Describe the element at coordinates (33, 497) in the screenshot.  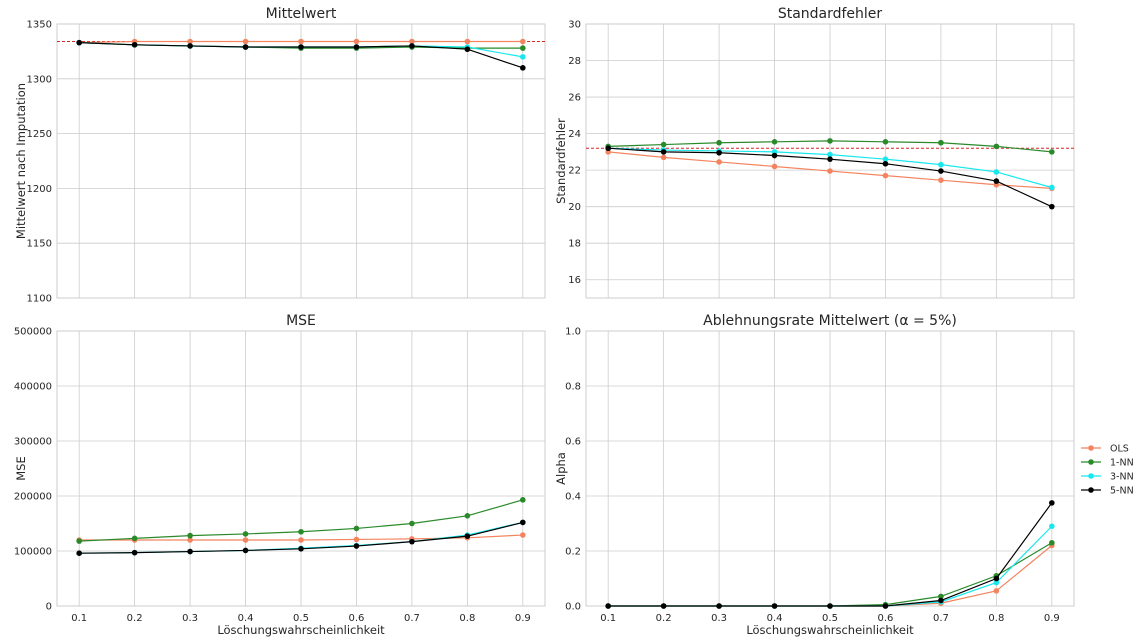
I see `y-tick-label: 200000` at that location.